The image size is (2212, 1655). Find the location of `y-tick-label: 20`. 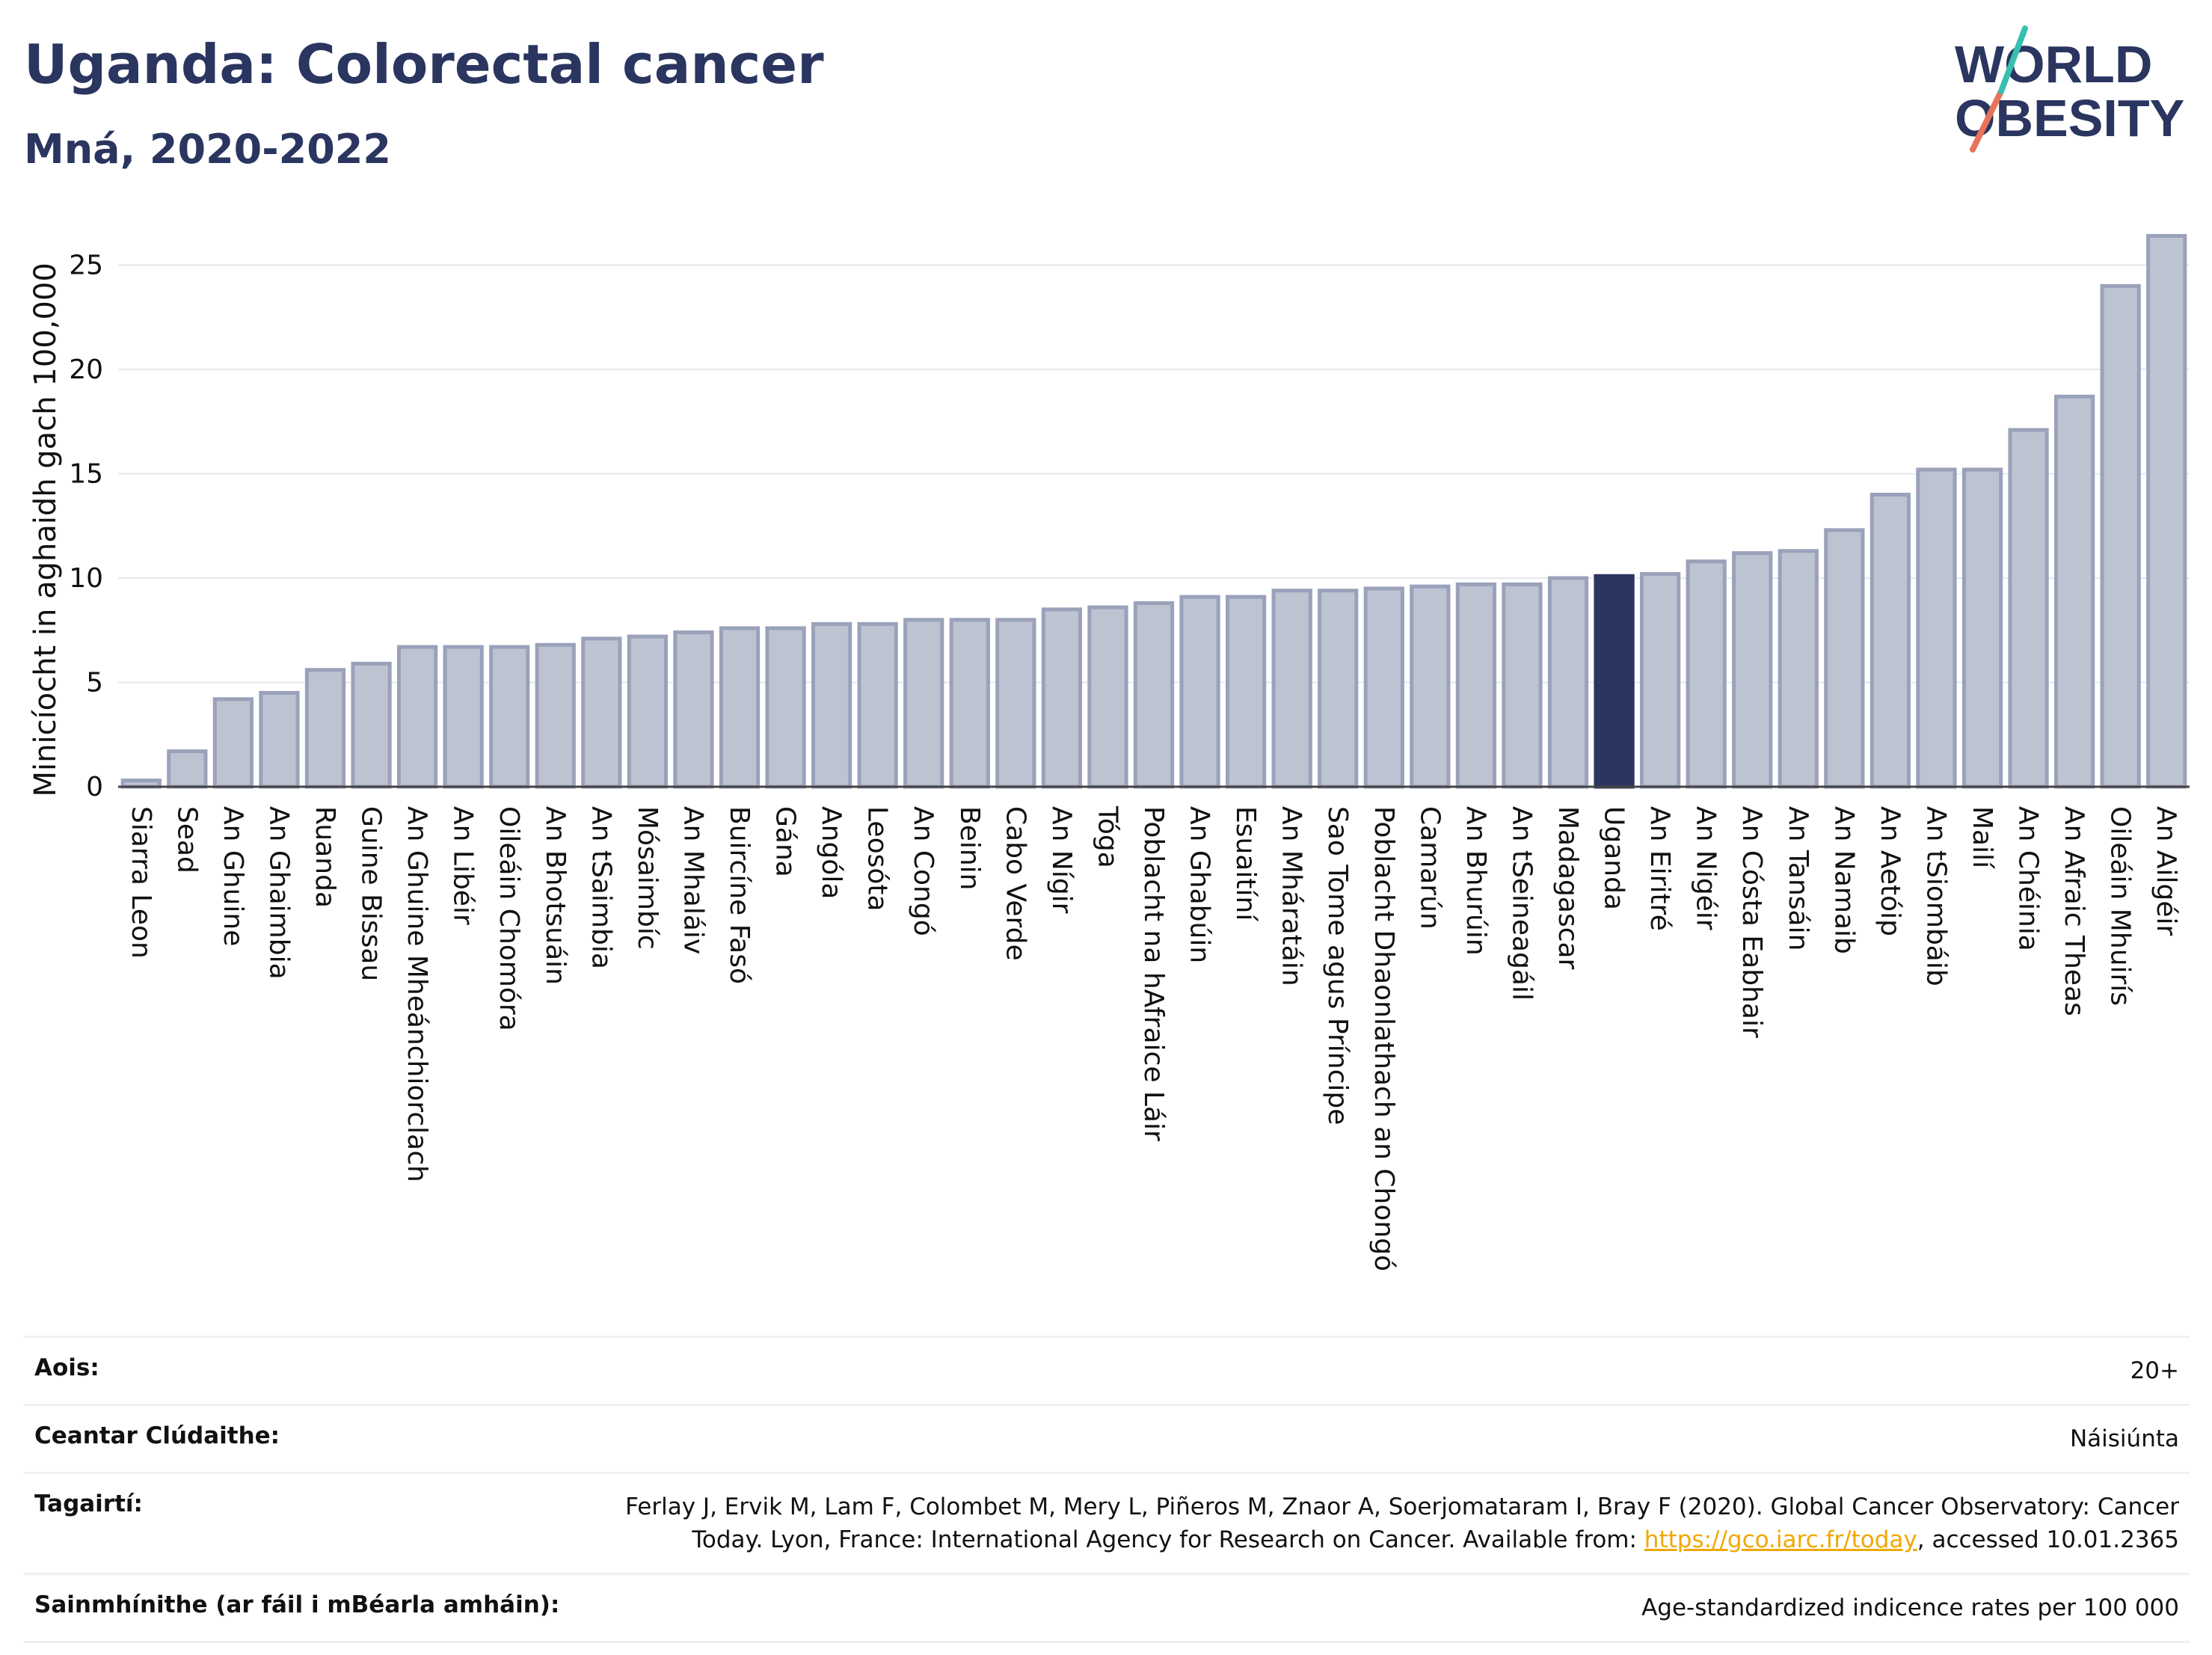

y-tick-label: 20 is located at coordinates (86, 369).